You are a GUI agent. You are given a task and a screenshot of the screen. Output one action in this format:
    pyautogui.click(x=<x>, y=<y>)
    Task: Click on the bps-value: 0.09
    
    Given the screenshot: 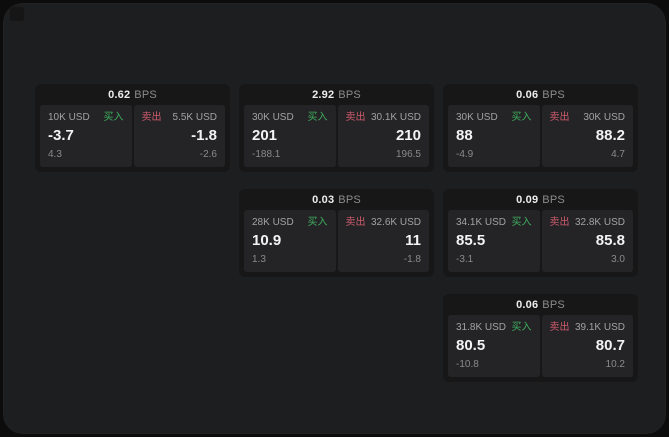 What is the action you would take?
    pyautogui.click(x=527, y=199)
    